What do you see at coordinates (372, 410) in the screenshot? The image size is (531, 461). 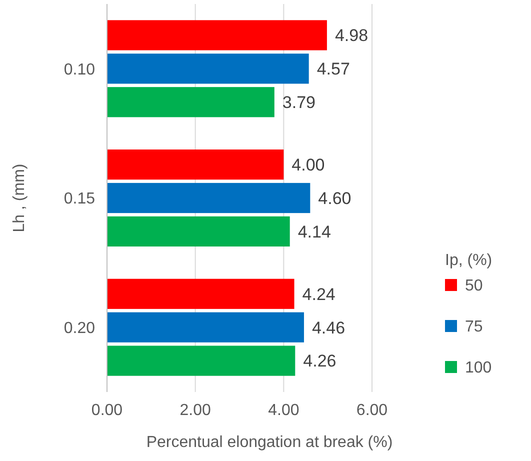 I see `x-tick-label: 6.00` at bounding box center [372, 410].